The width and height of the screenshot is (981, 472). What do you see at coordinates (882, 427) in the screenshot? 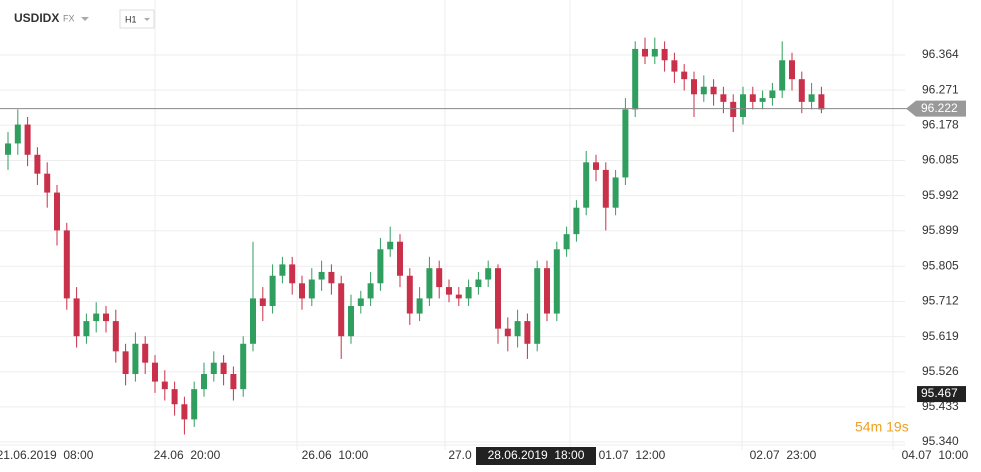
I see `countdown: 54m 19s` at bounding box center [882, 427].